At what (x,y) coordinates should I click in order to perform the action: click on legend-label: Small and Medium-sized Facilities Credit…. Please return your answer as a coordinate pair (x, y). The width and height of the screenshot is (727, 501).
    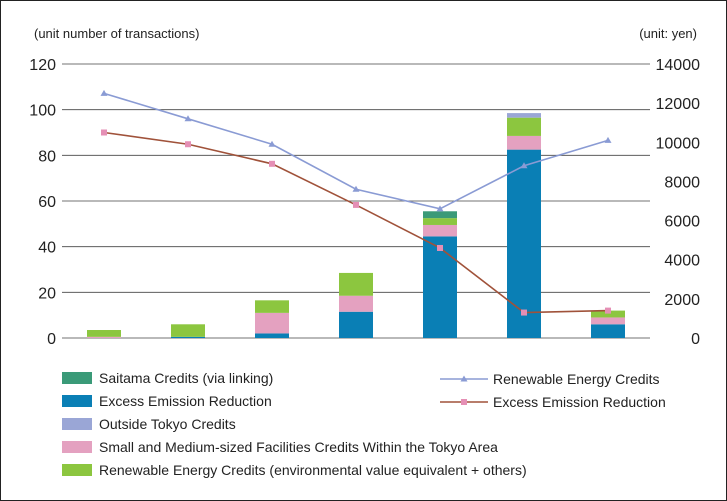
    Looking at the image, I should click on (298, 447).